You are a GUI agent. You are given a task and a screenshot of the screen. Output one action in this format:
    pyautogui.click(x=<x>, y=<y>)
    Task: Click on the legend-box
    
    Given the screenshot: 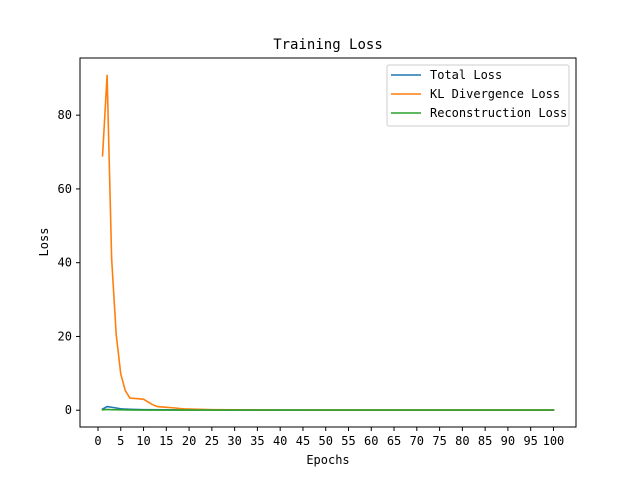 What is the action you would take?
    pyautogui.click(x=478, y=95)
    